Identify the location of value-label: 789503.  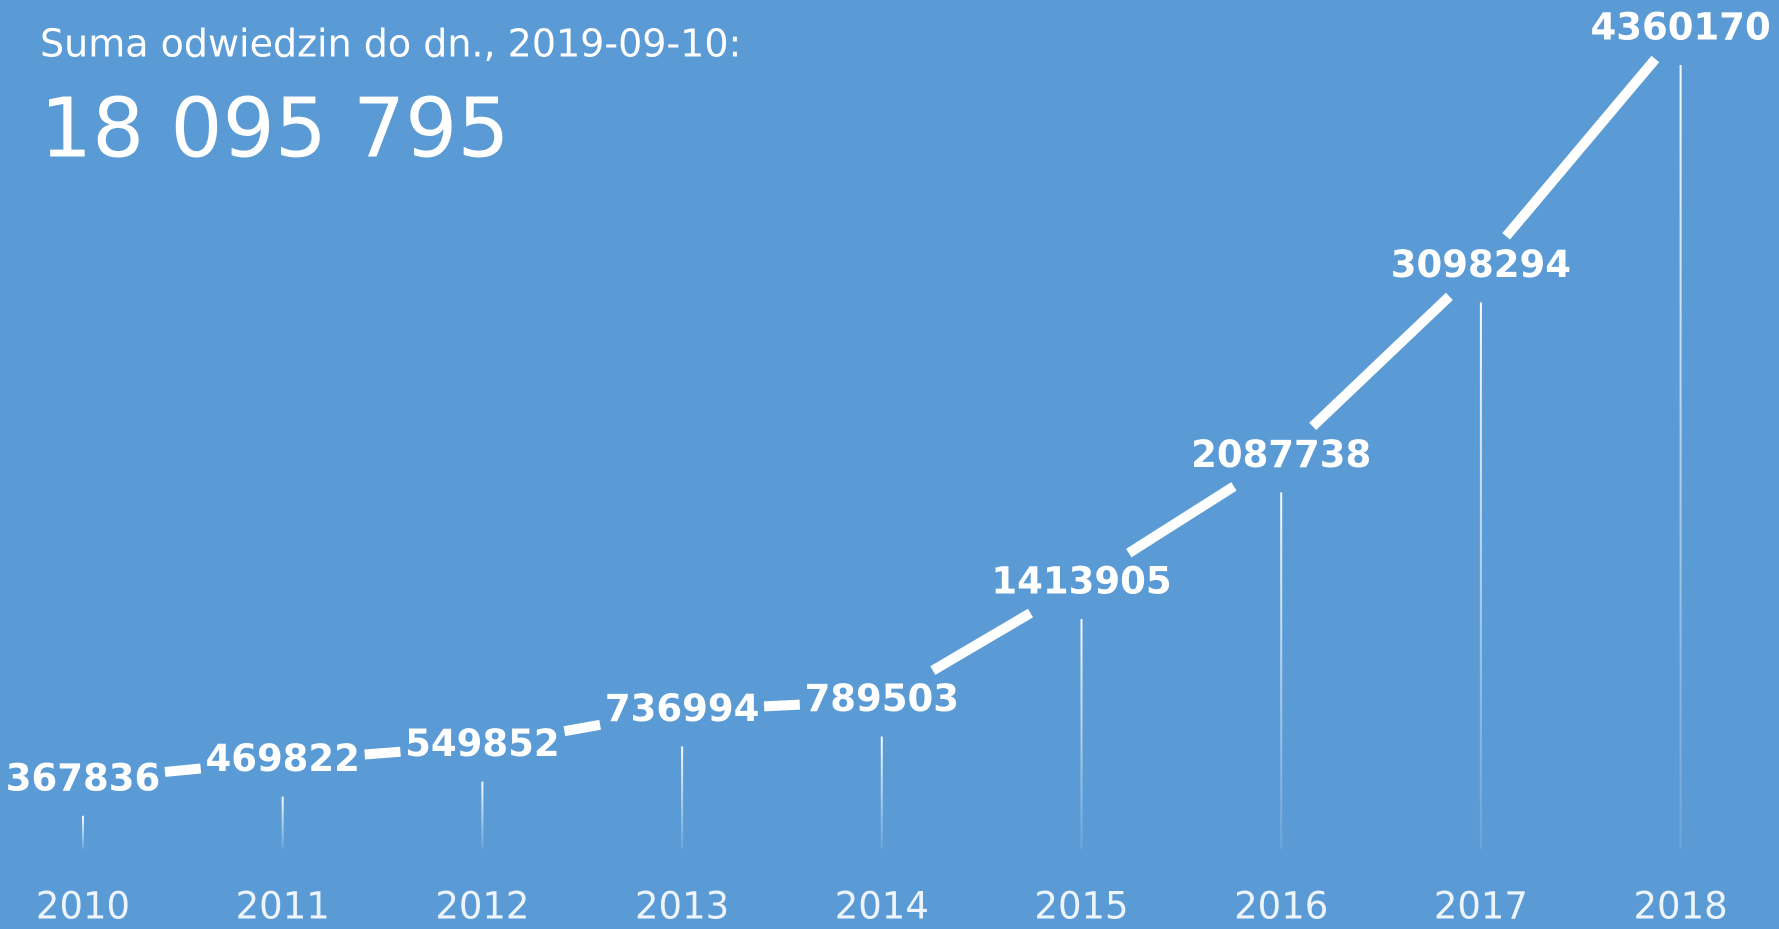
(882, 698).